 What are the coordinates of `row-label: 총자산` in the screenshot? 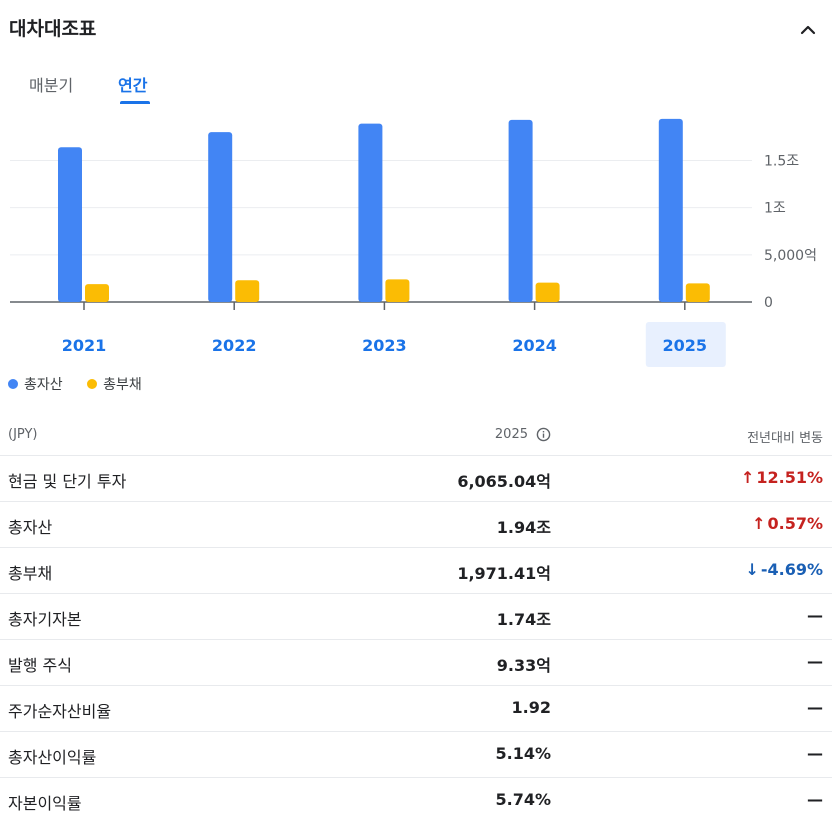 It's located at (30, 527).